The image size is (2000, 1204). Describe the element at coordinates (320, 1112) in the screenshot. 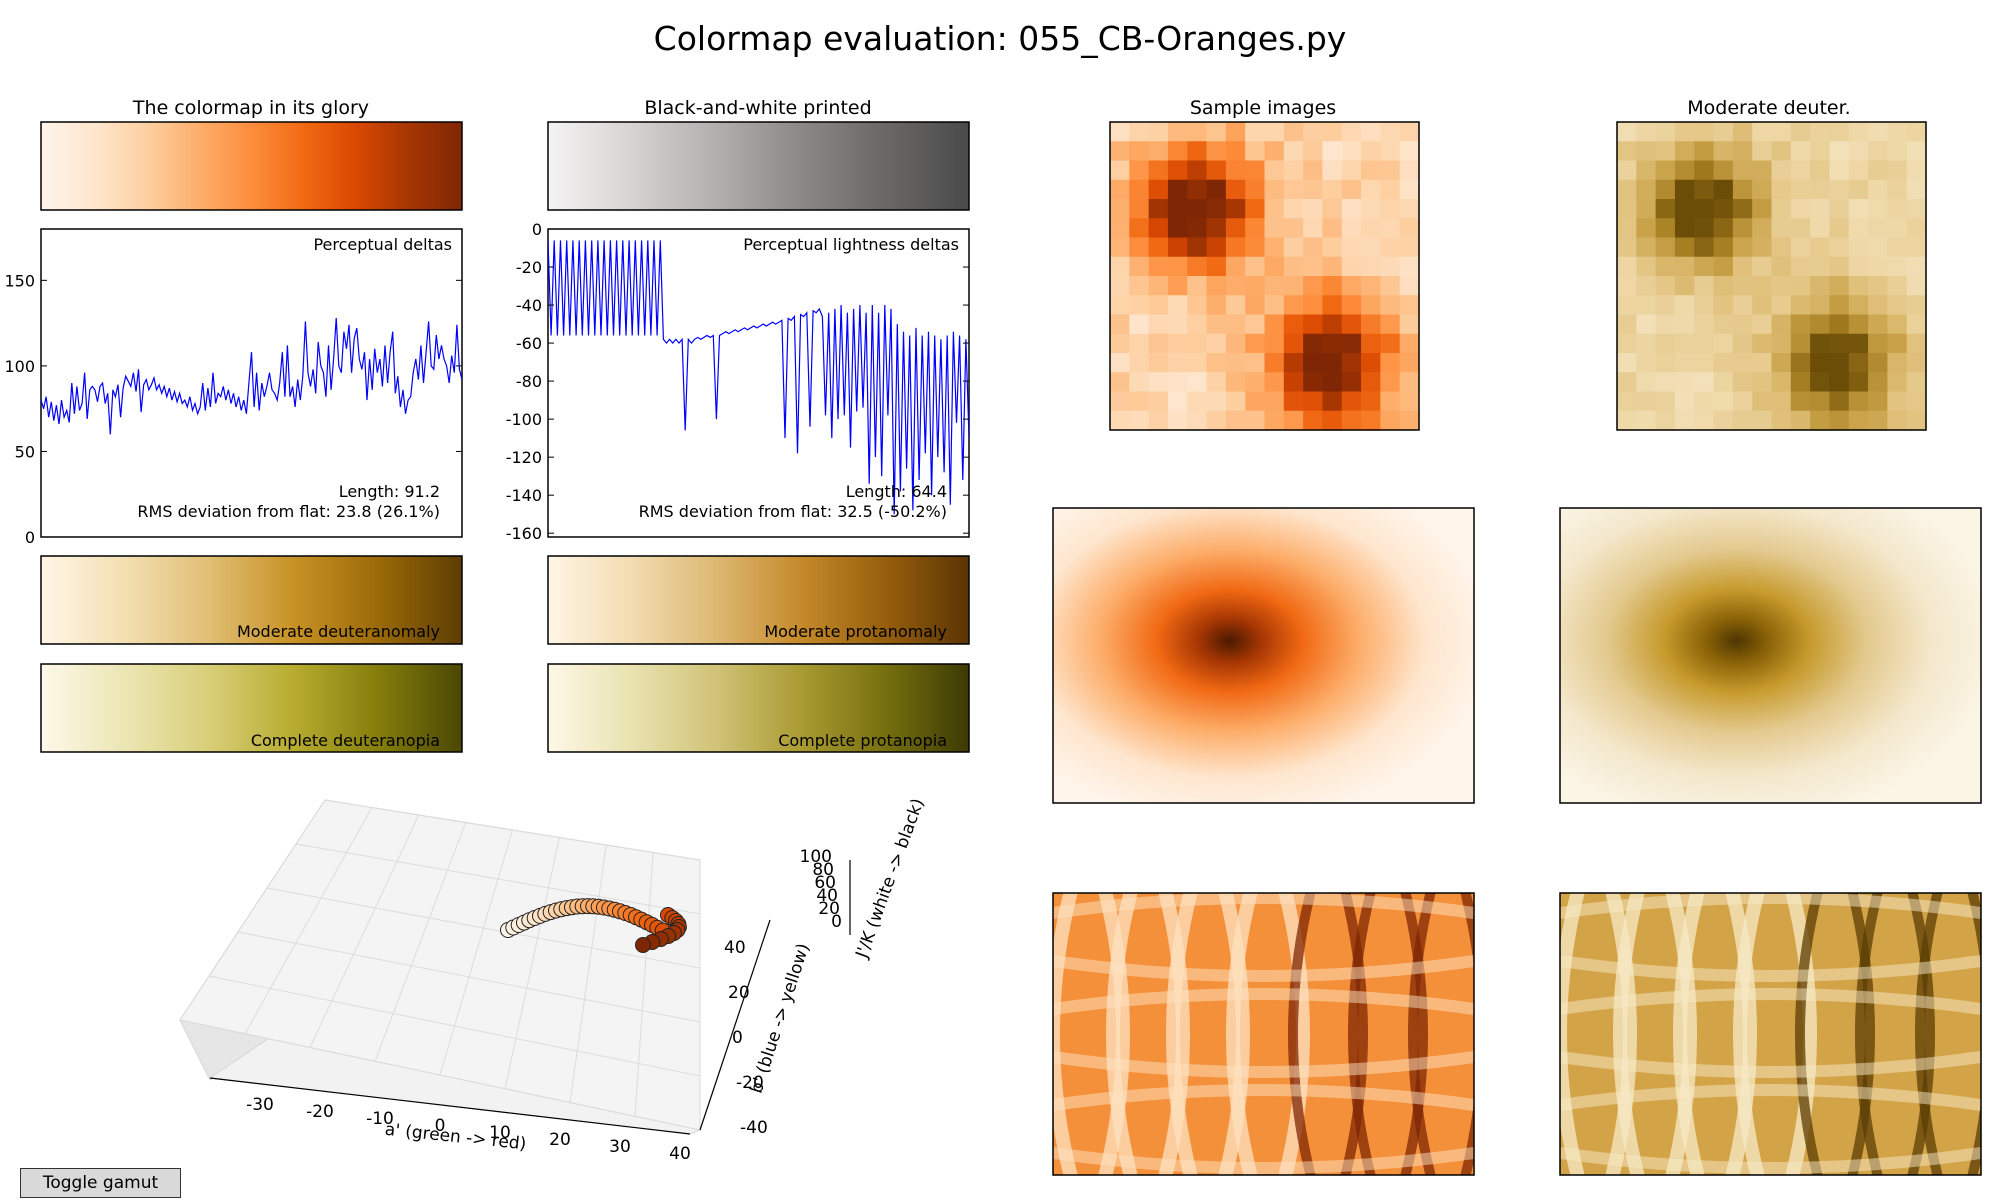

I see `x-tick-label: -20` at that location.